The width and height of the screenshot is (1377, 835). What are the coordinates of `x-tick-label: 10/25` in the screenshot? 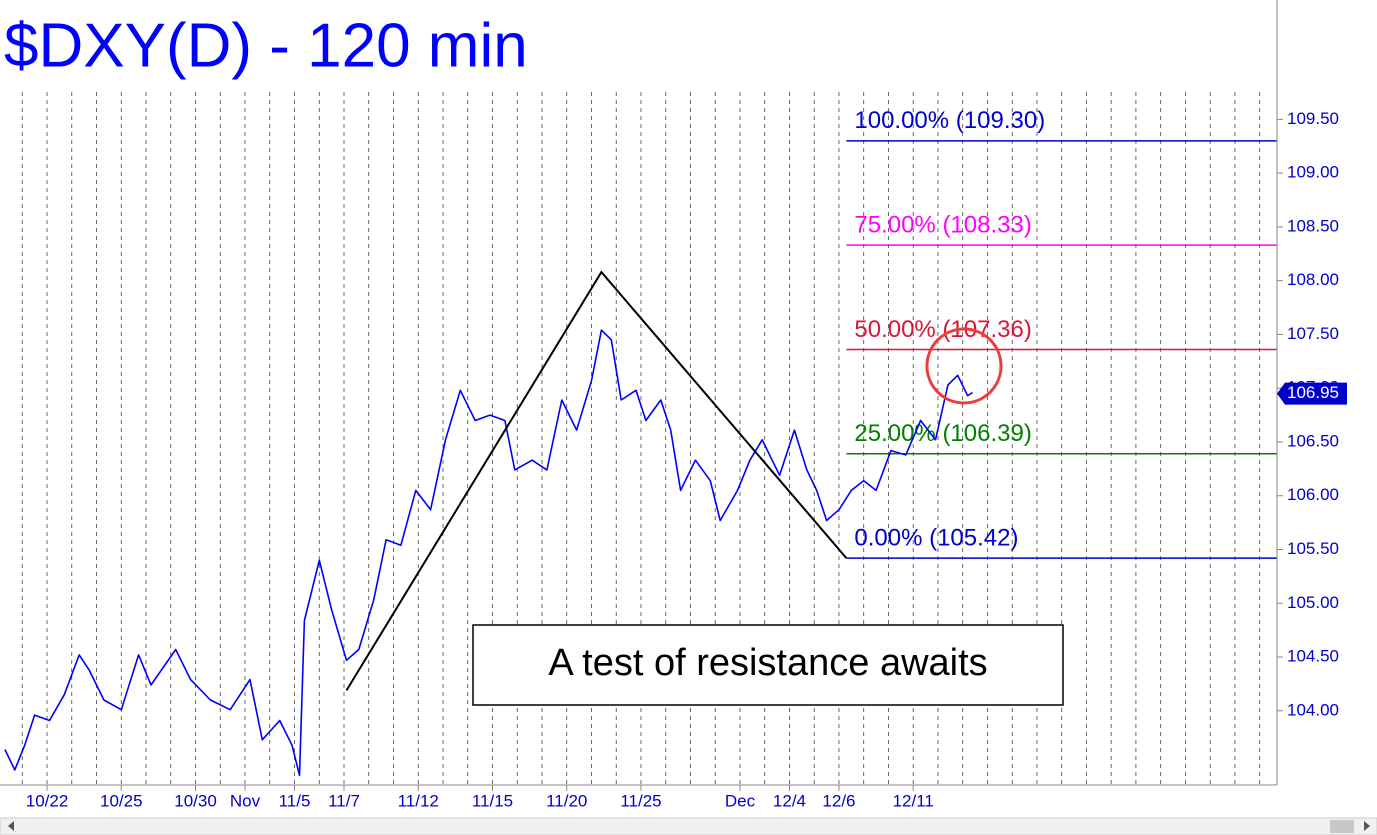 It's located at (121, 800).